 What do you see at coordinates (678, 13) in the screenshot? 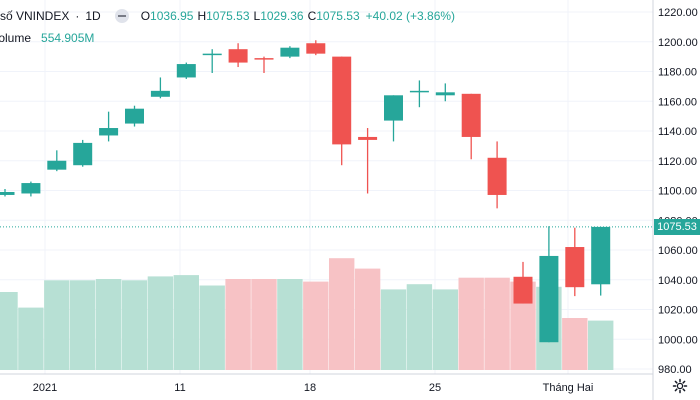
I see `price-tick-label: 1220.00` at bounding box center [678, 13].